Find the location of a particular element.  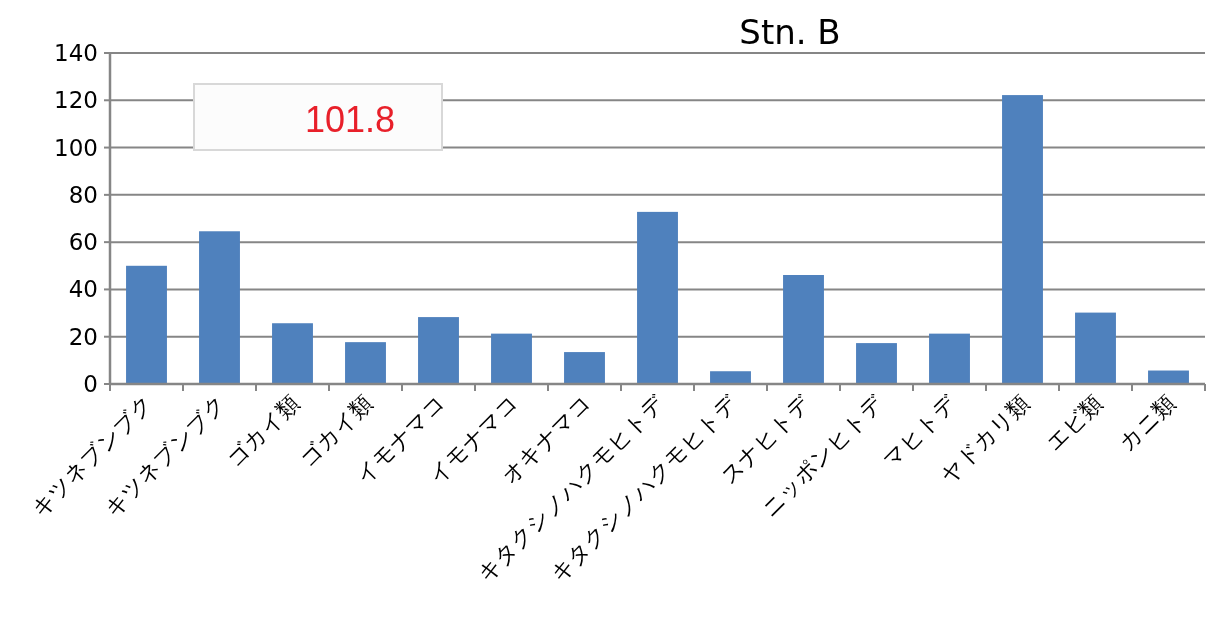

y-tick-label: 40 is located at coordinates (83, 289).